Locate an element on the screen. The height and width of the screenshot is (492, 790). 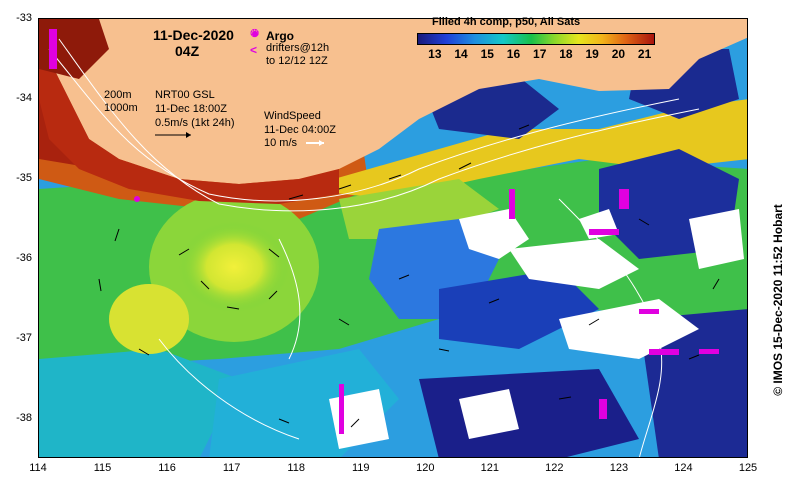
x-tick-label: 116 is located at coordinates (167, 468).